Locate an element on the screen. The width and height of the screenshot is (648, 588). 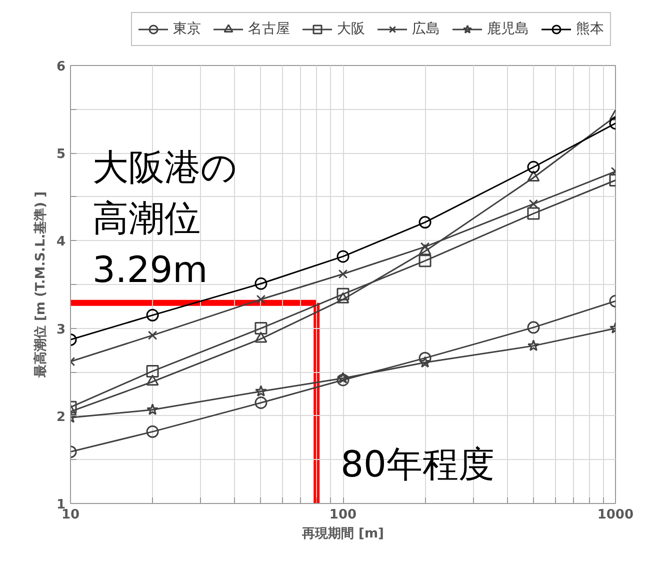
y-tick-label: 5 is located at coordinates (61, 154).